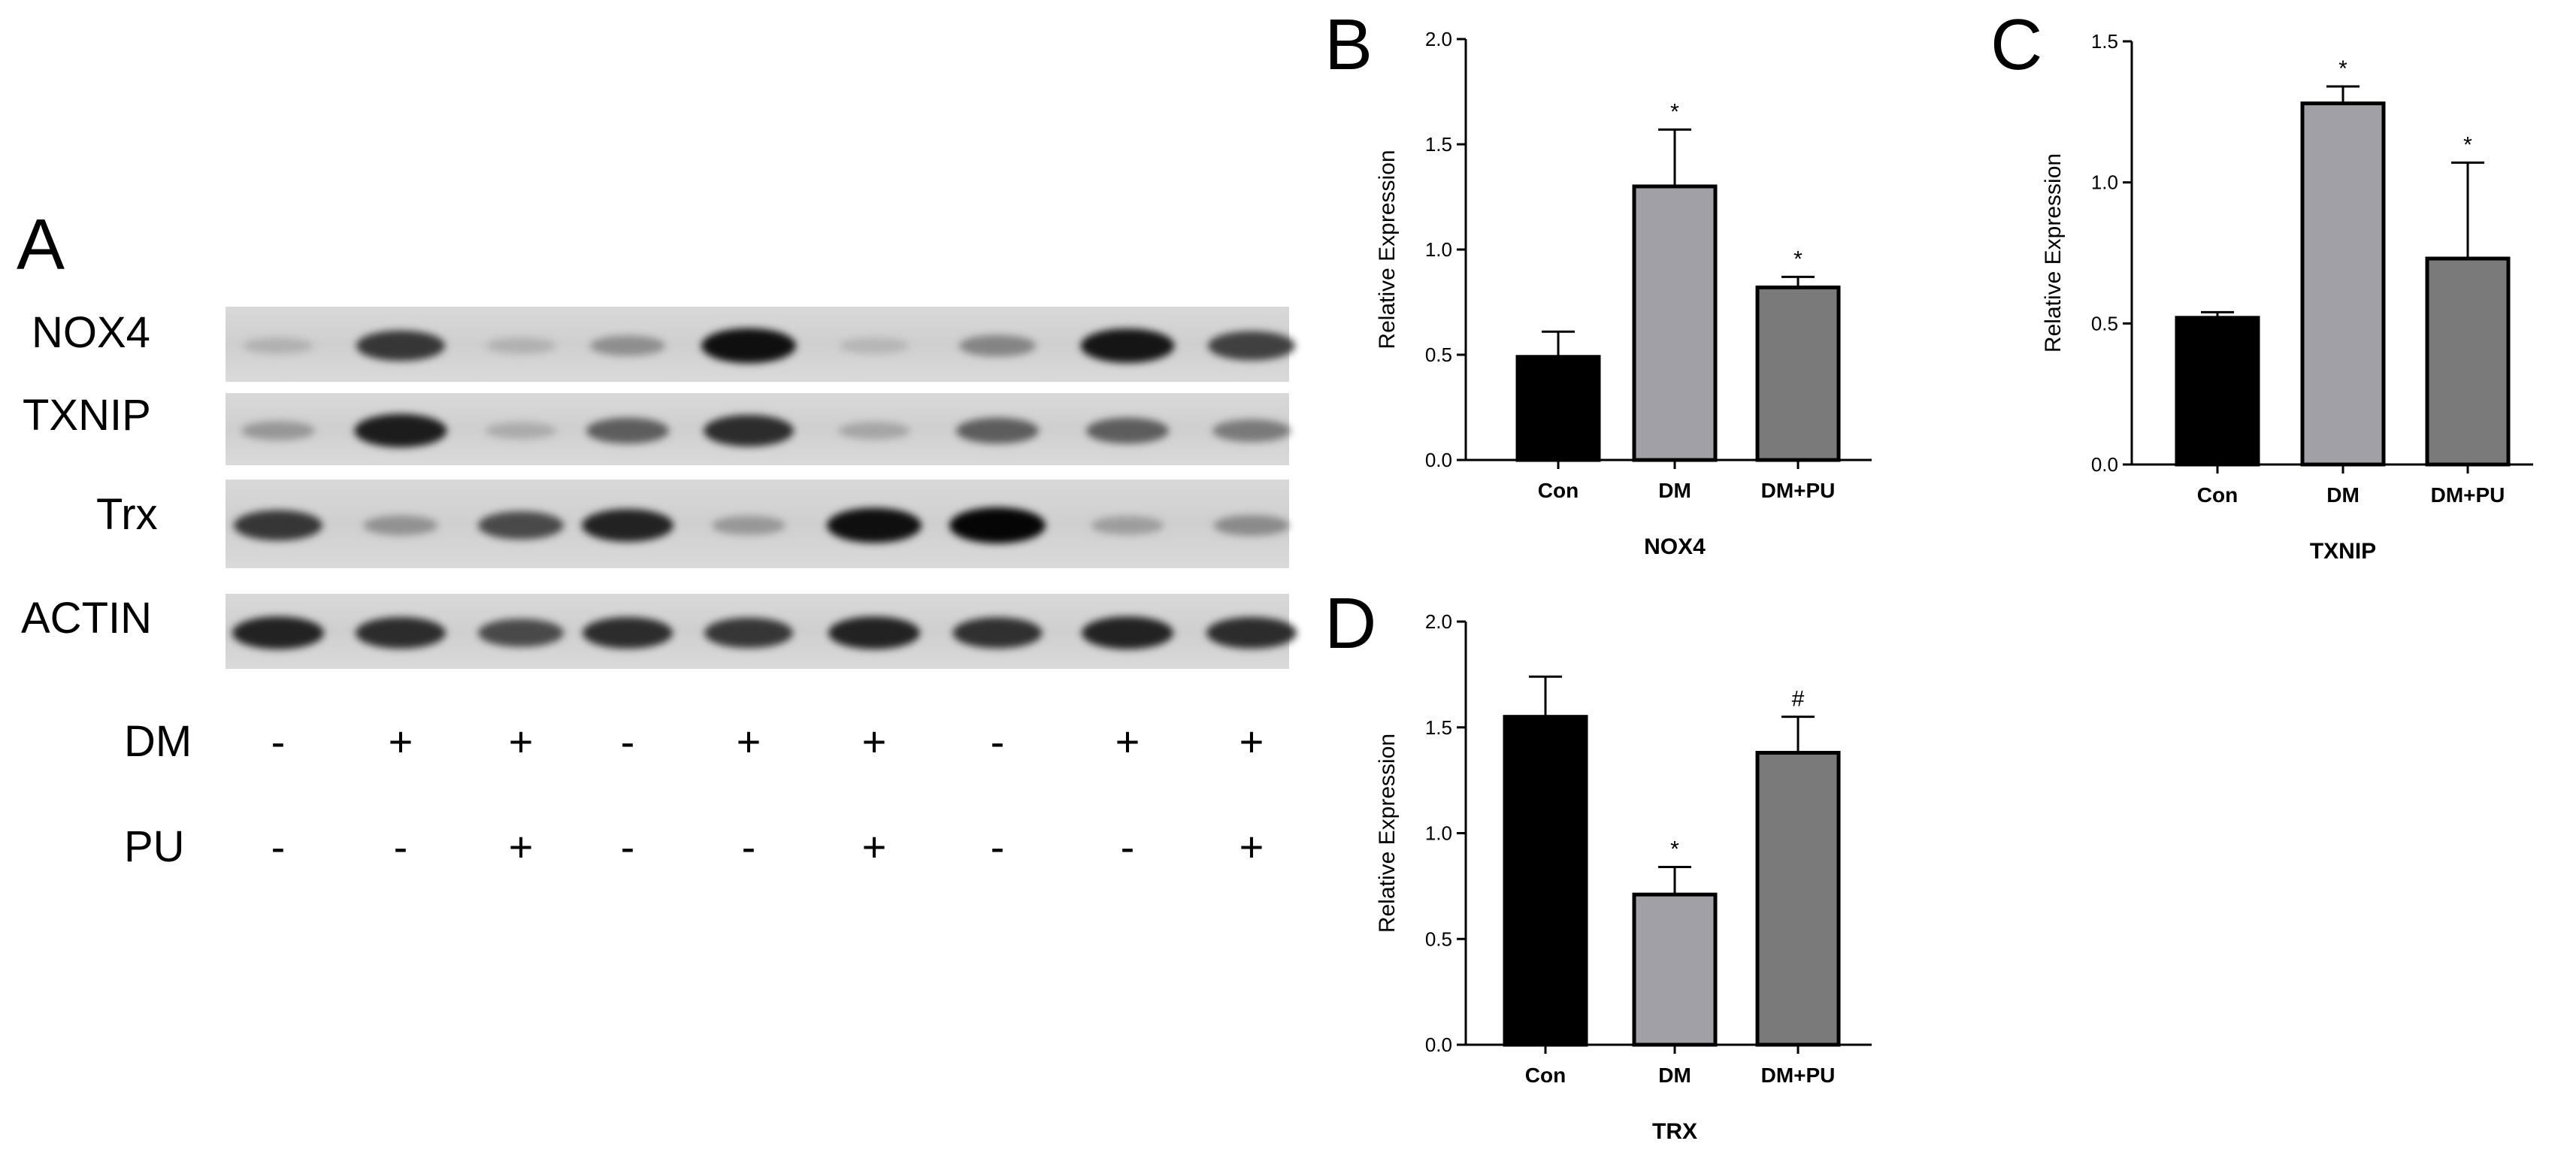  What do you see at coordinates (694, 847) in the screenshot?
I see `condition-row-pu: PU - - + - - + - - +` at bounding box center [694, 847].